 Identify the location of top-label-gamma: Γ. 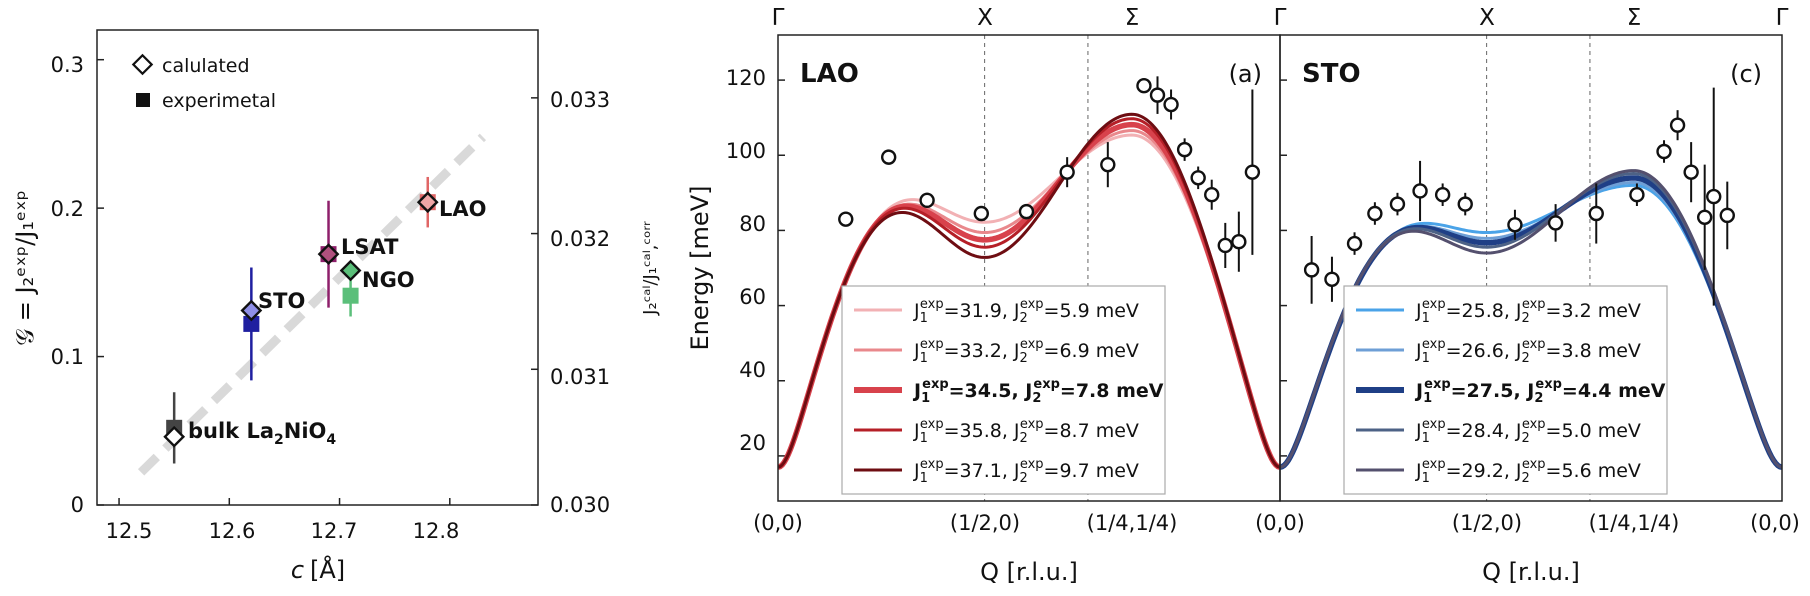
(778, 18).